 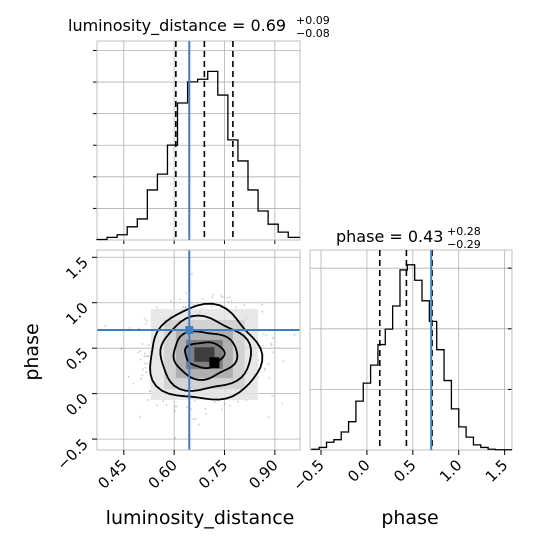 What do you see at coordinates (32, 351) in the screenshot?
I see `ylabel-phase: phase` at bounding box center [32, 351].